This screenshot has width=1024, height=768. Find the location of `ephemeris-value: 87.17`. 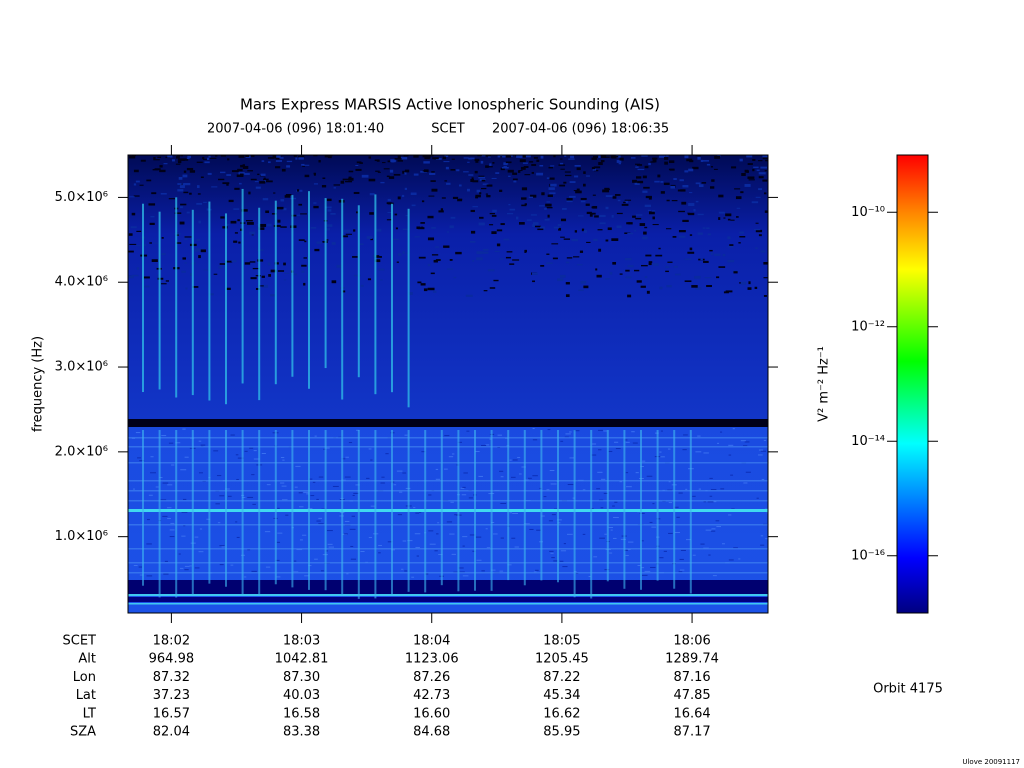

ephemeris-value: 87.17 is located at coordinates (691, 732).